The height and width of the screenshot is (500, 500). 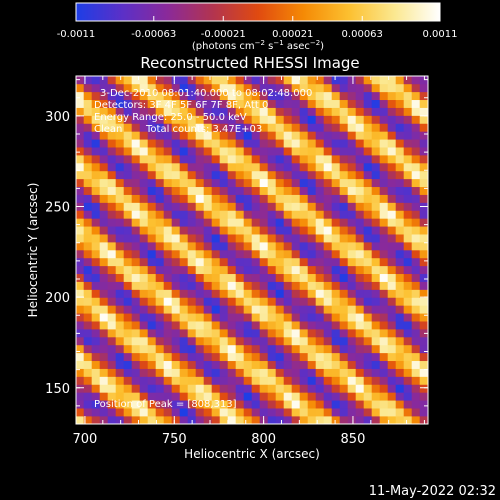 What do you see at coordinates (432, 491) in the screenshot?
I see `footer-date: 11-May-2022 02:32` at bounding box center [432, 491].